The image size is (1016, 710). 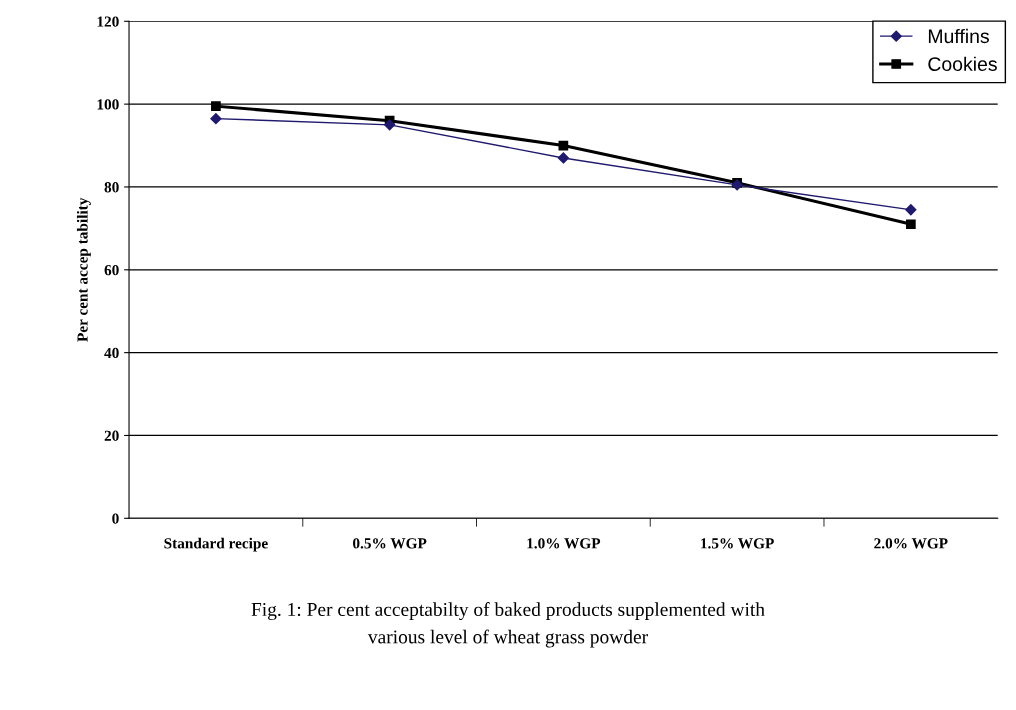 I want to click on y-tick-label: 40, so click(x=111, y=353).